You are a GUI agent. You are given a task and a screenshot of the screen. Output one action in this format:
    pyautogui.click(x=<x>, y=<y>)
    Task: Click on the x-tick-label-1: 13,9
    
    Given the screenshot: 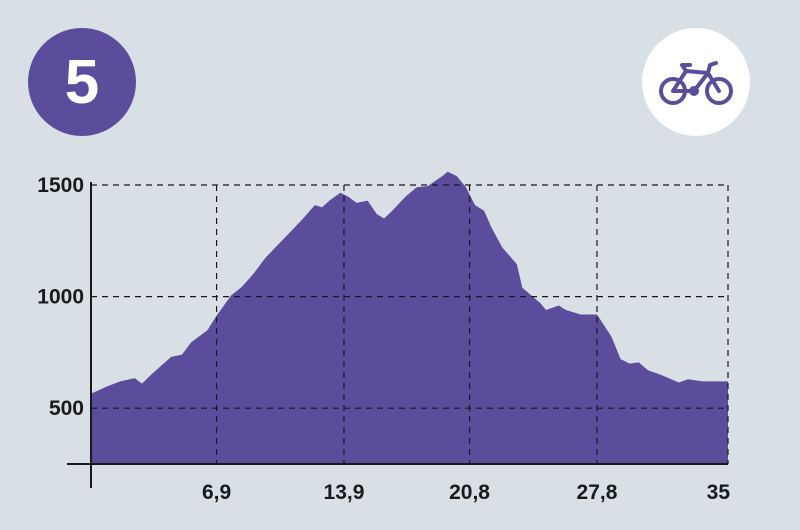 What is the action you would take?
    pyautogui.click(x=344, y=492)
    